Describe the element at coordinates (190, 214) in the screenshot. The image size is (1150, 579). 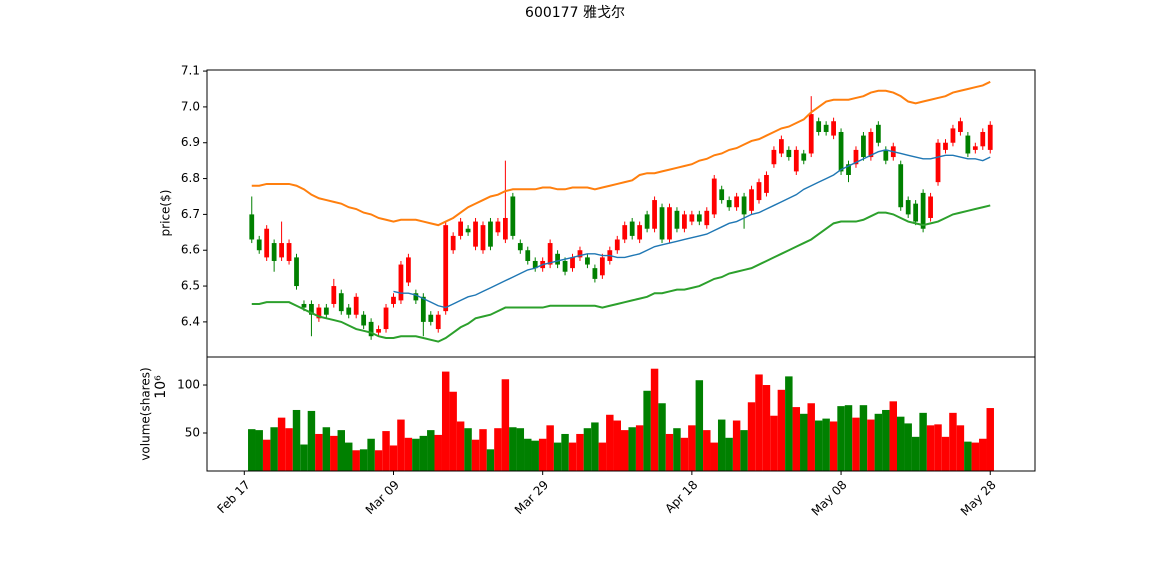
I see `y-tick-label: 6.7` at that location.